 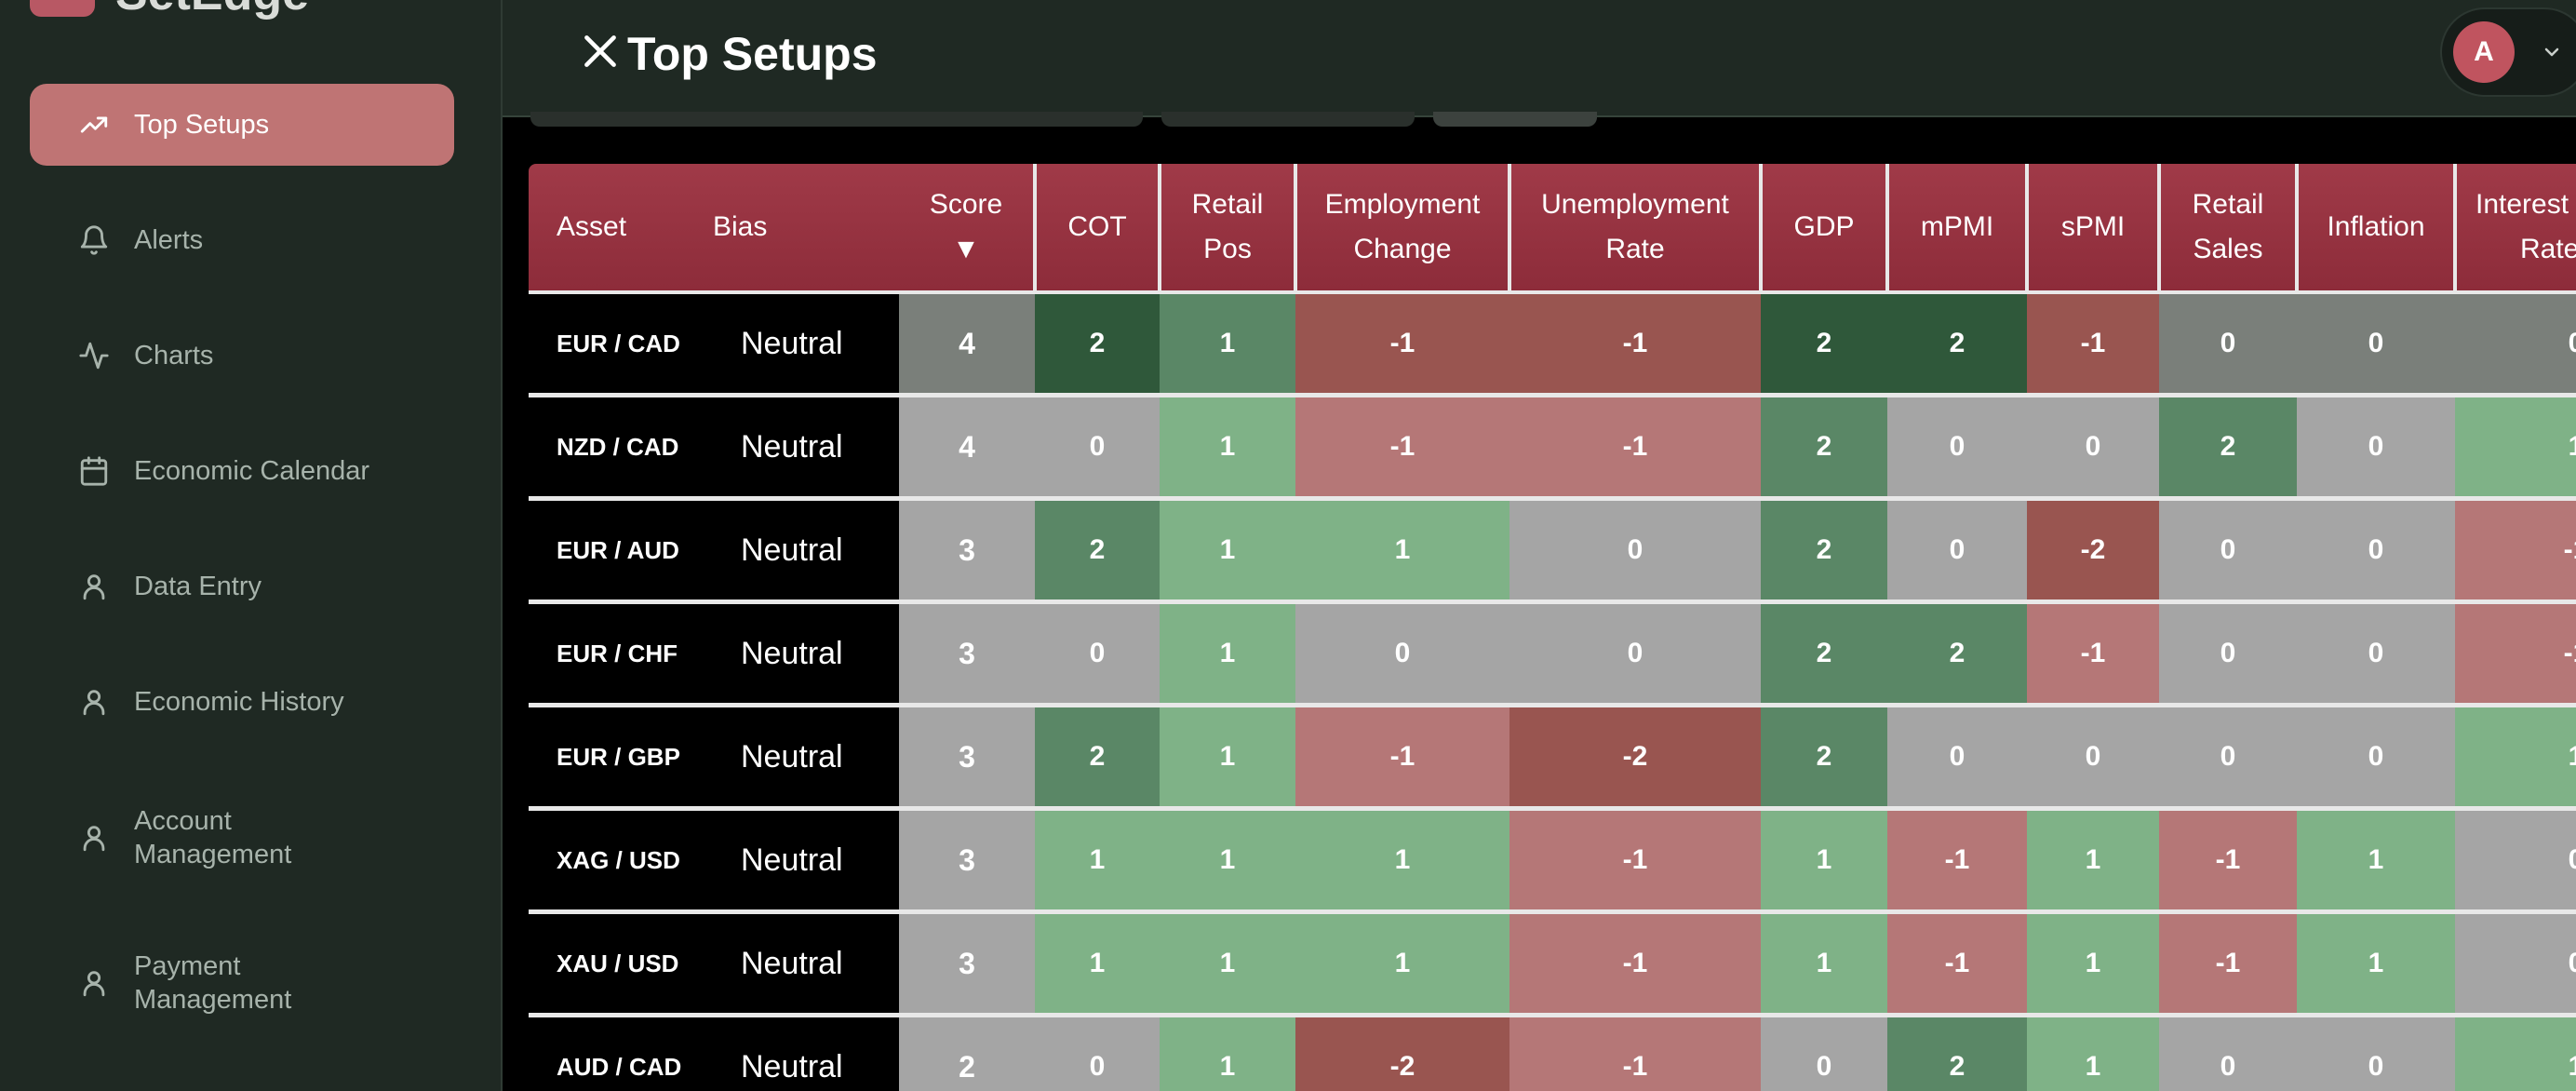 I want to click on cell-asset: EUR / GBP, so click(x=621, y=758).